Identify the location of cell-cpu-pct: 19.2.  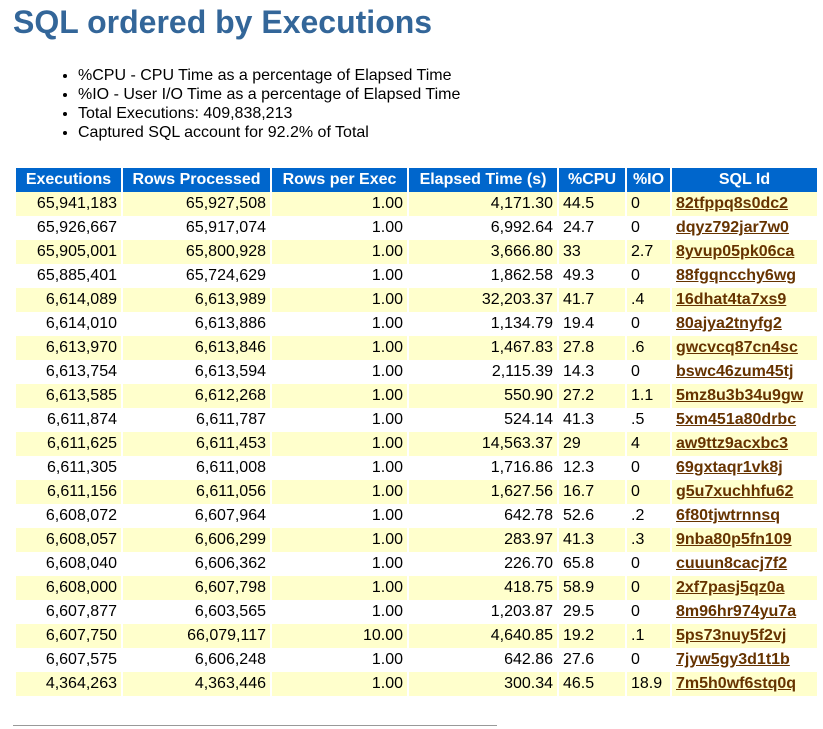
(592, 636).